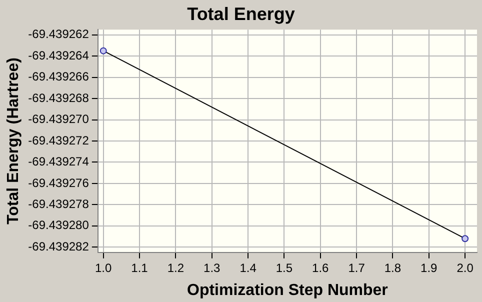 This screenshot has height=302, width=482. What do you see at coordinates (59, 161) in the screenshot?
I see `y-tick-label: -69.439274` at bounding box center [59, 161].